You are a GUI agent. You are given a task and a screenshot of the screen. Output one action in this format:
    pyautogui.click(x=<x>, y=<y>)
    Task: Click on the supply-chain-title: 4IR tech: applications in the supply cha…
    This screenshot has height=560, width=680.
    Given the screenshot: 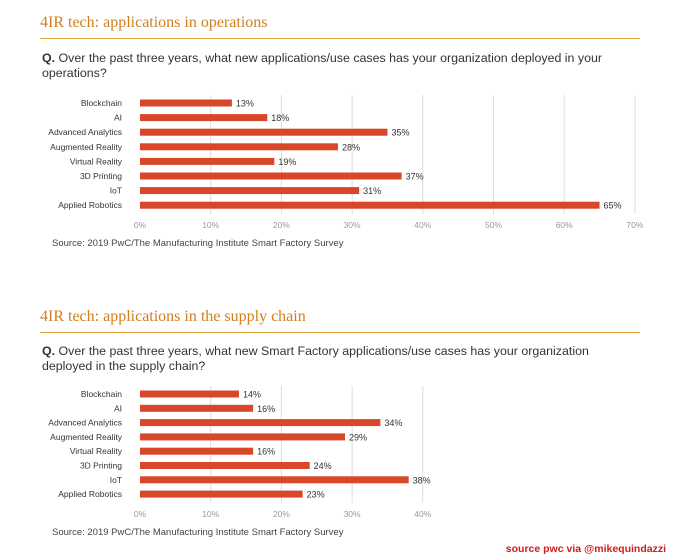 What is the action you would take?
    pyautogui.click(x=173, y=316)
    